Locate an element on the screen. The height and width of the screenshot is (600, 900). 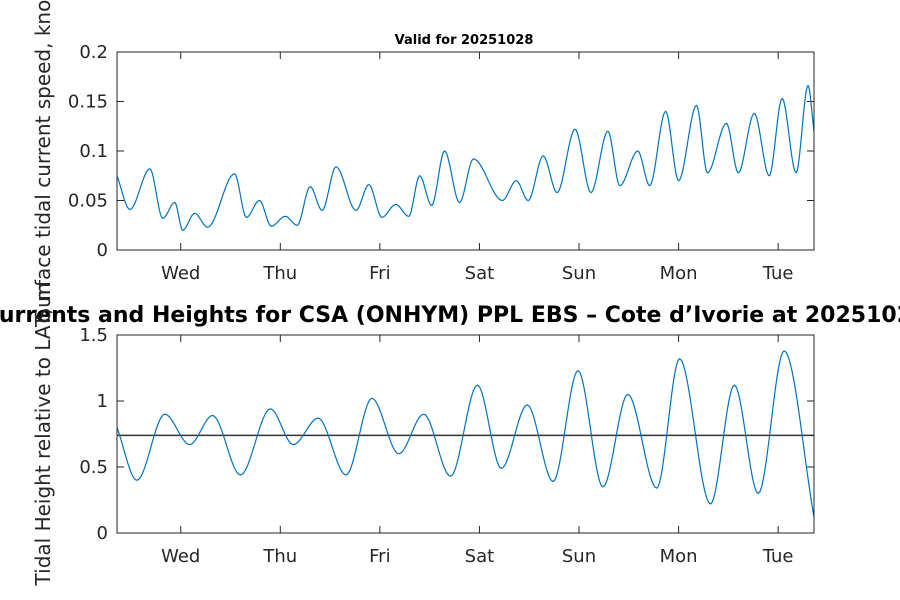
height-xtick-label-sat: Sat is located at coordinates (480, 556).